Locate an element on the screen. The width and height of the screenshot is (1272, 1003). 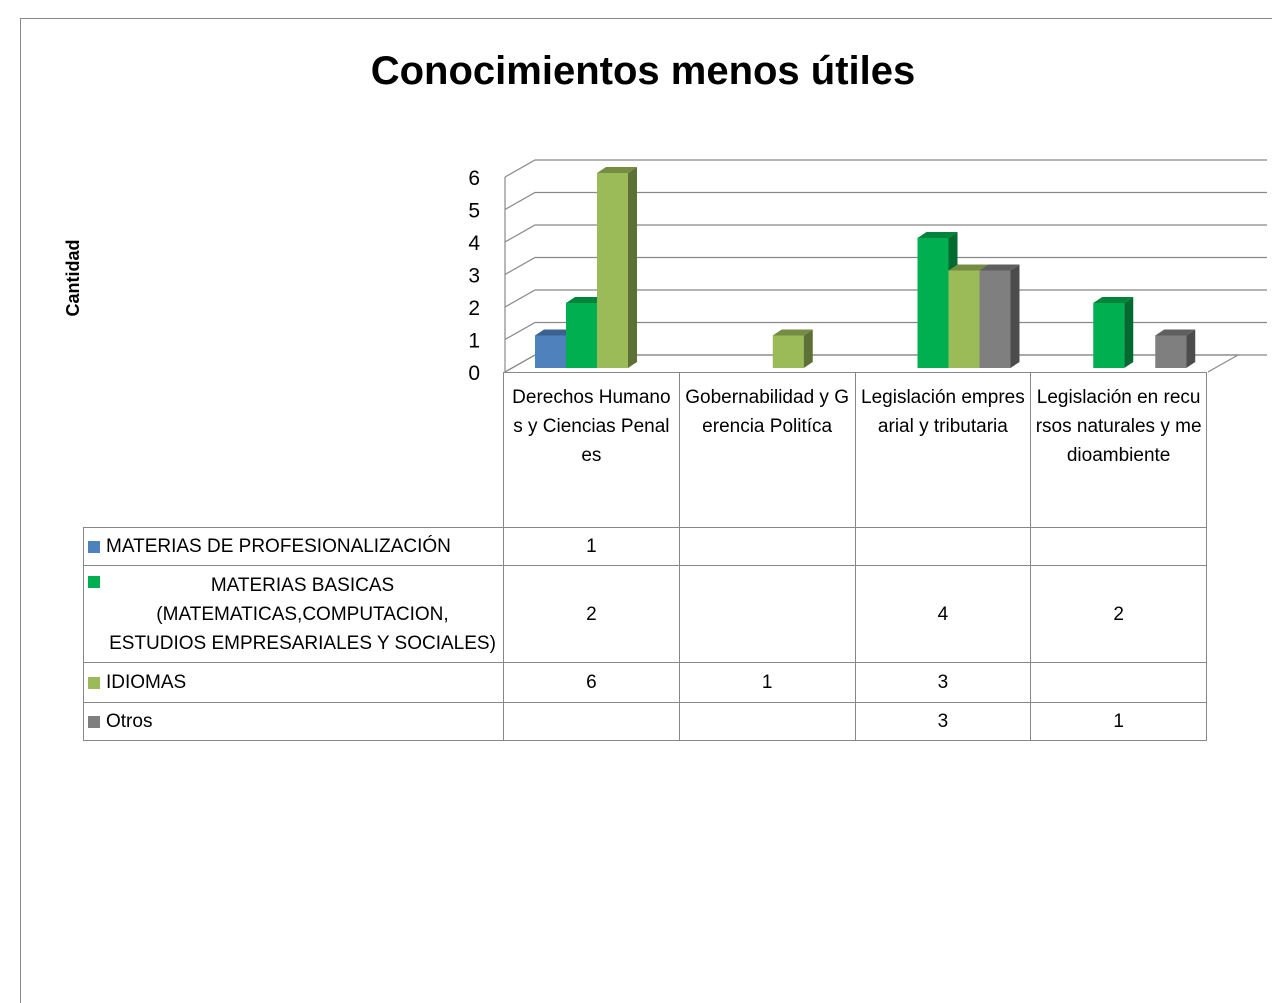
legend-entry: MATERIAS DE PROFESIONALIZACIÓN is located at coordinates (293, 546).